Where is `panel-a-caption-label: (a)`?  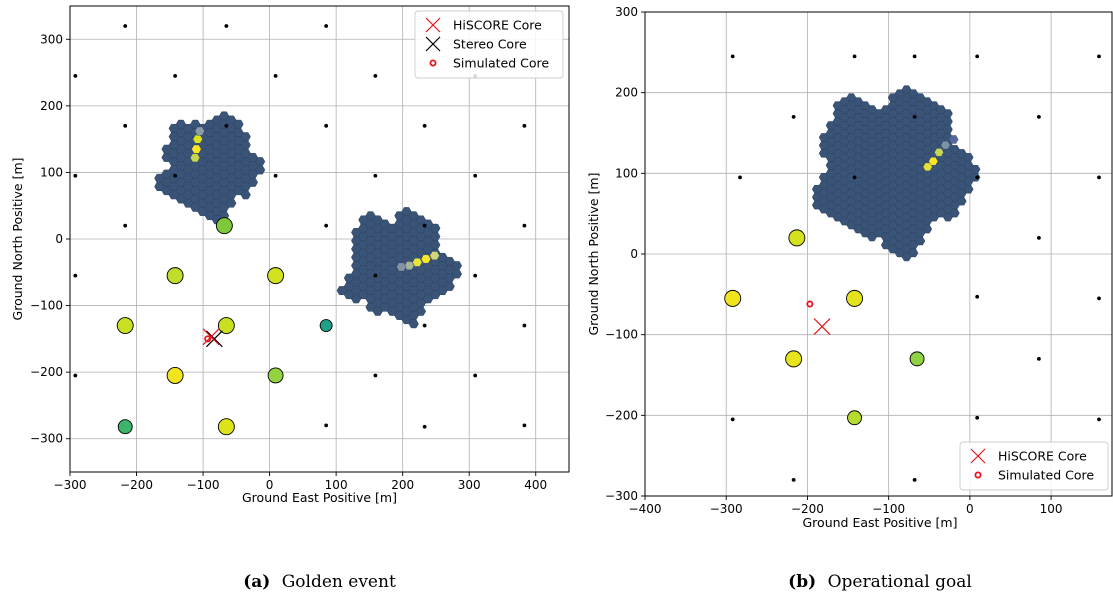
panel-a-caption-label: (a) is located at coordinates (256, 582).